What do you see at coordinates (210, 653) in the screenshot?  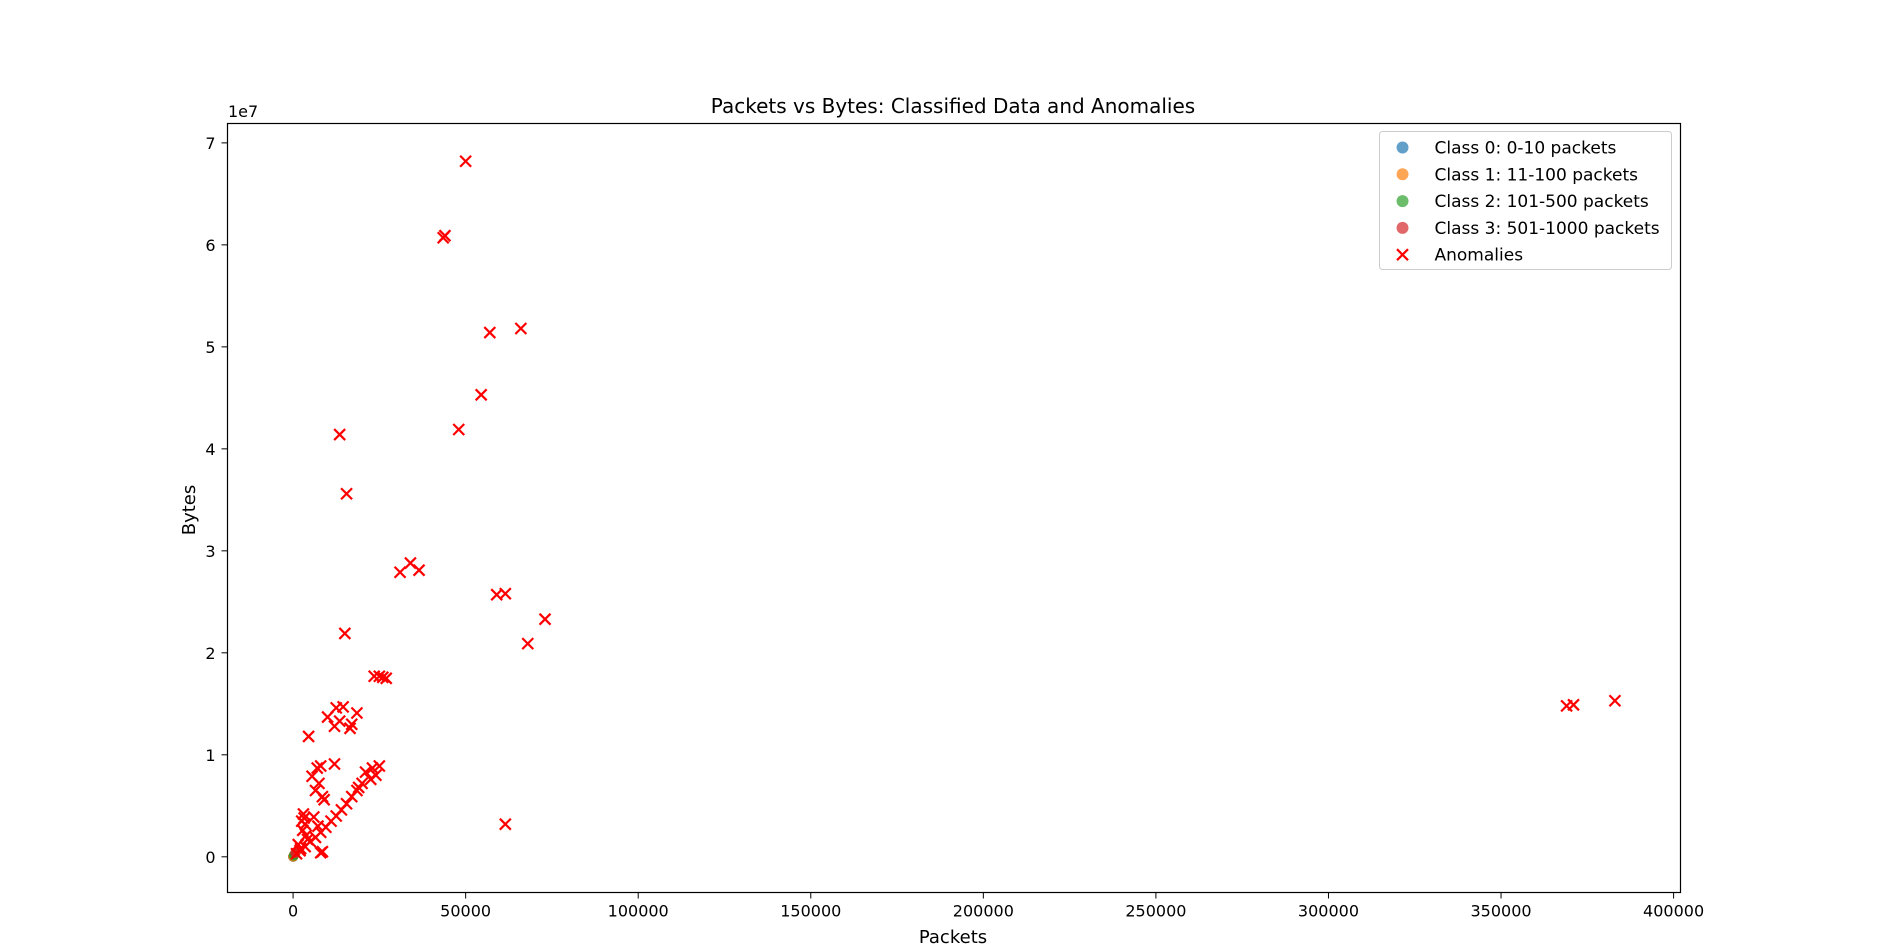 I see `y-tick-label: 2` at bounding box center [210, 653].